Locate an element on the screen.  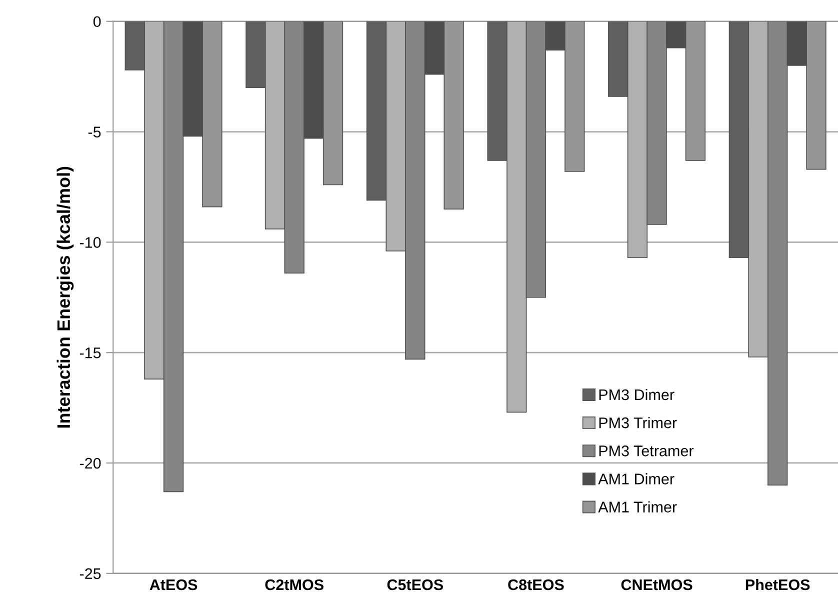
x-tick-label: CNEtMOS is located at coordinates (656, 584).